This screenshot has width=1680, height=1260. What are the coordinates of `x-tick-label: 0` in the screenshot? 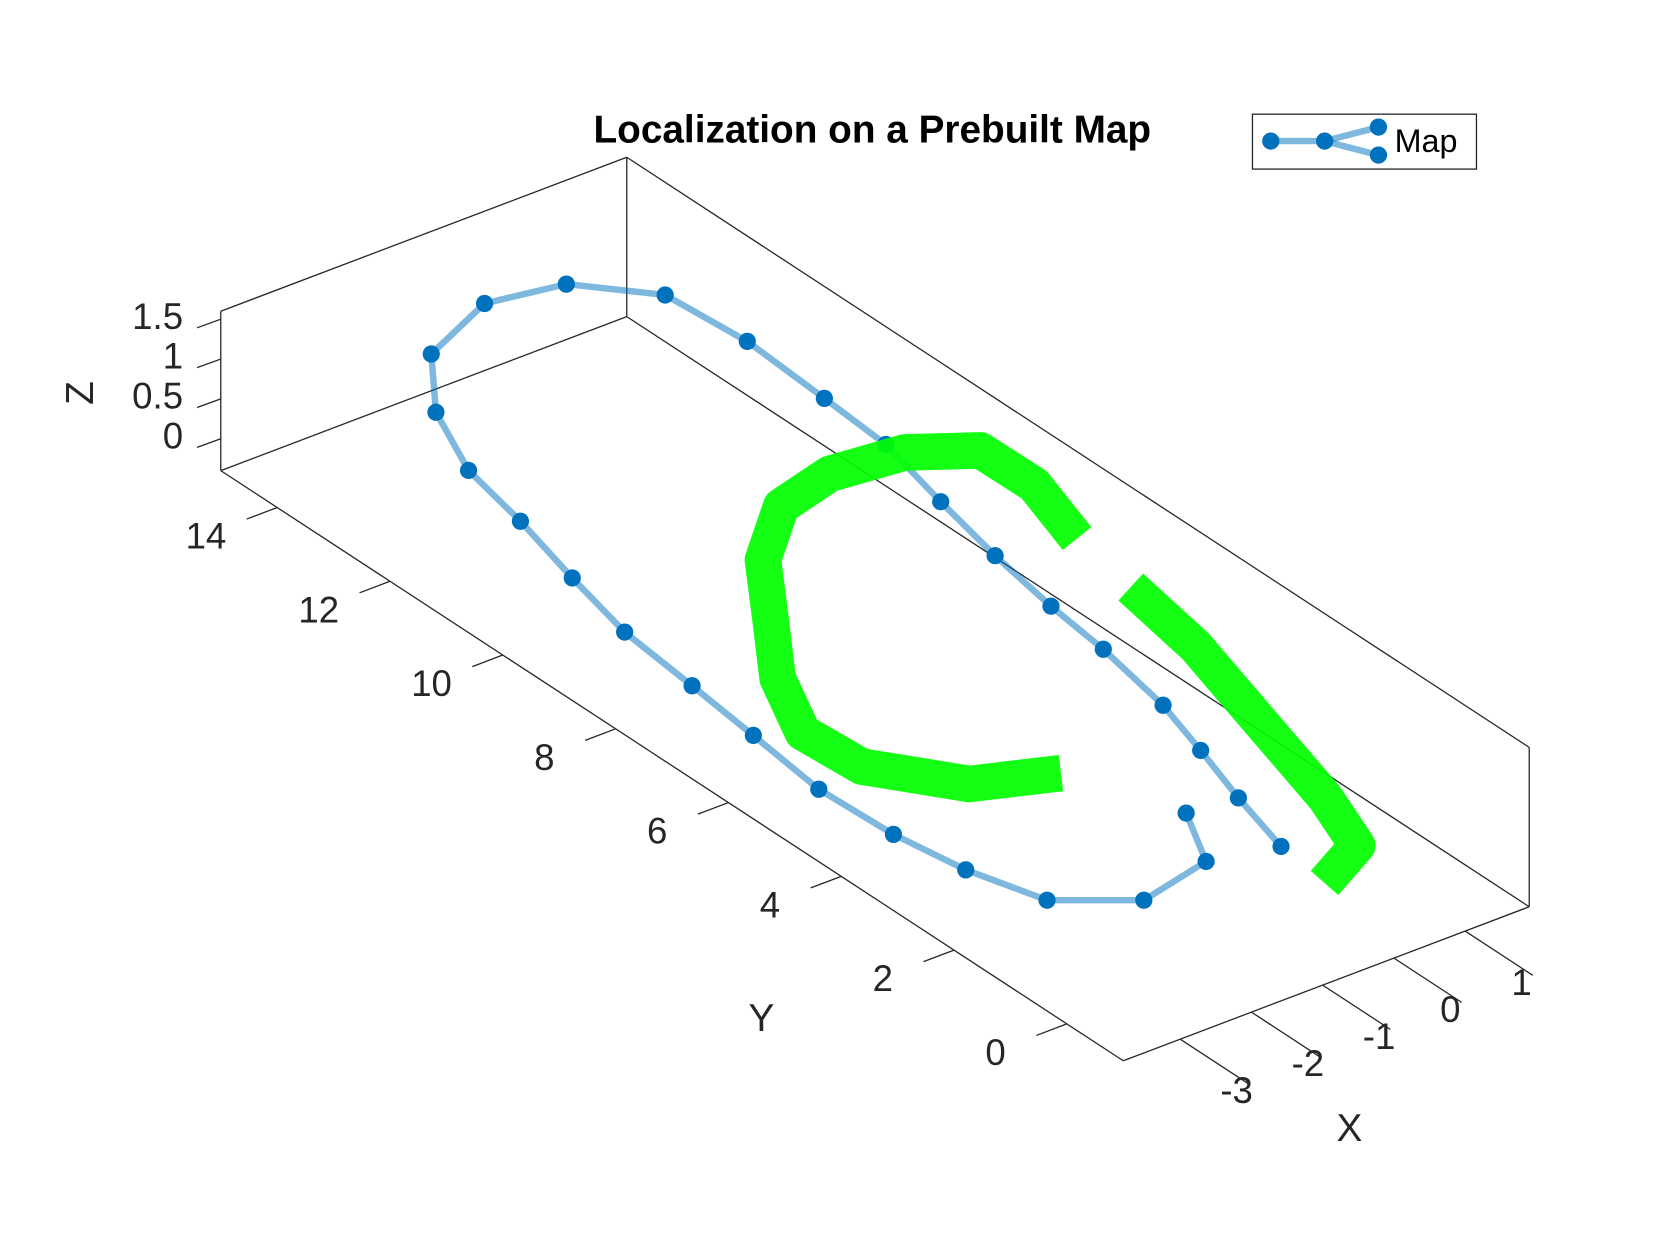 It's located at (1450, 1009).